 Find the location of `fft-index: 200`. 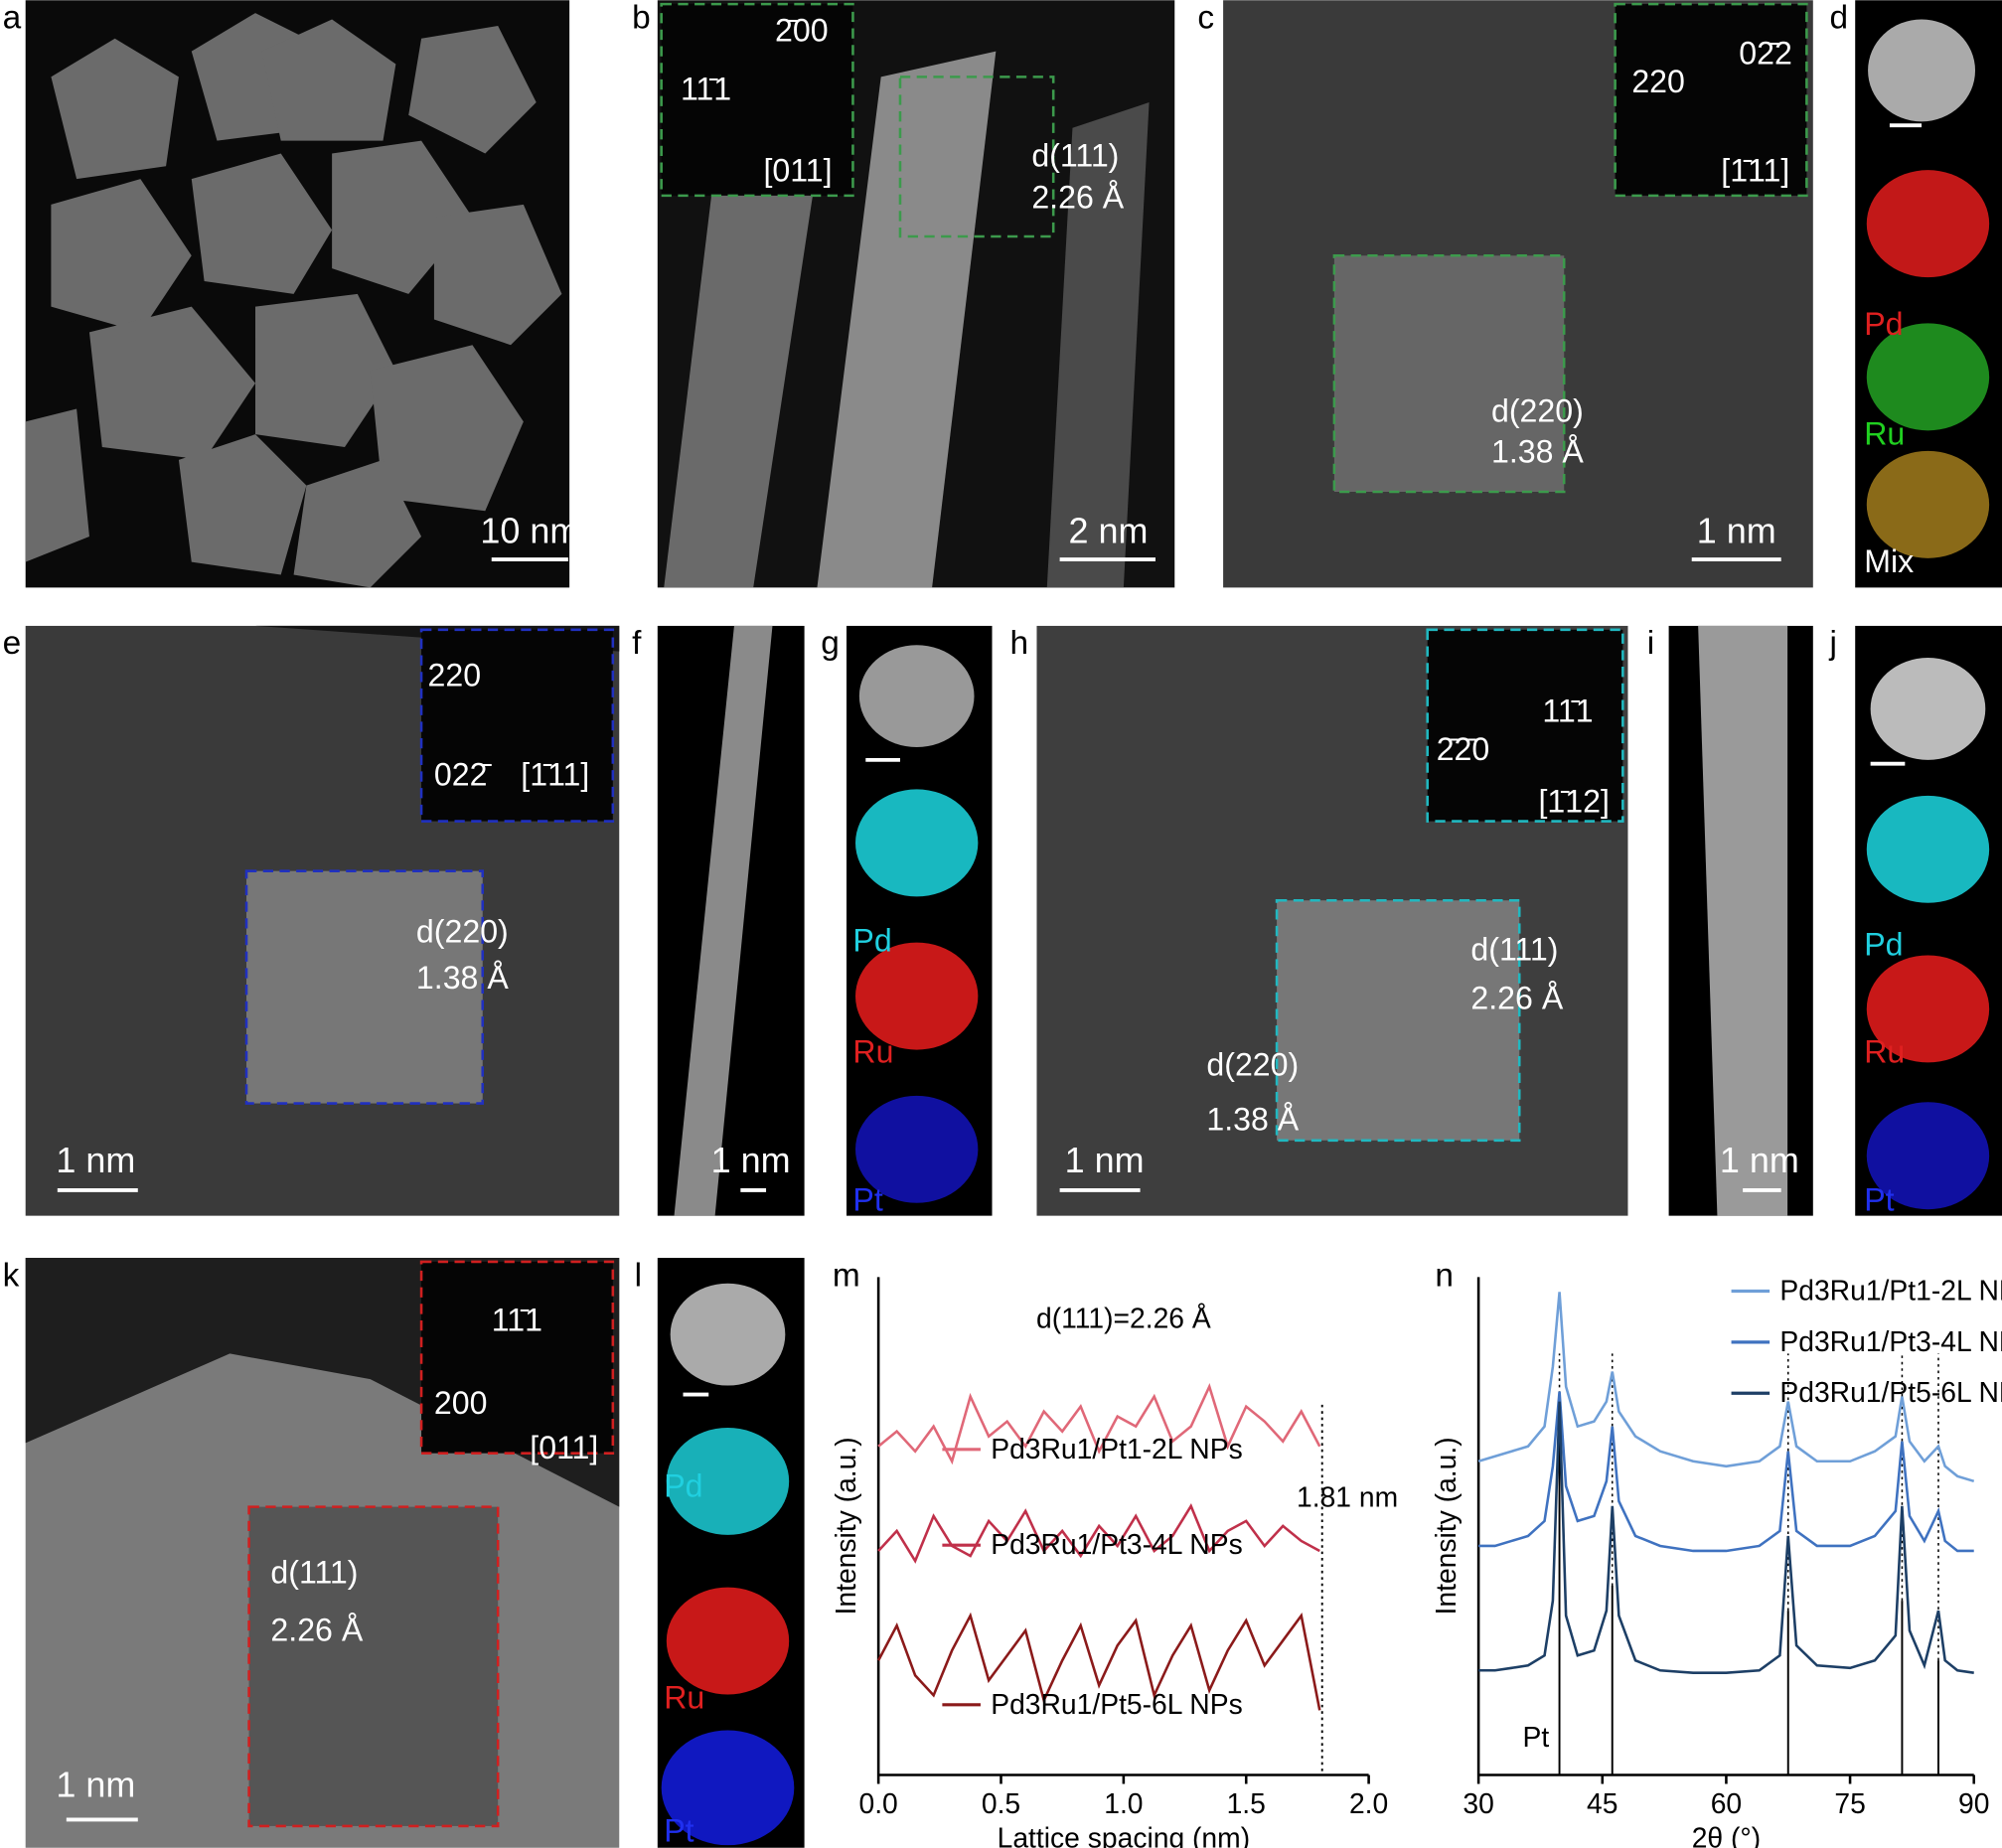

fft-index: 200 is located at coordinates (461, 1403).